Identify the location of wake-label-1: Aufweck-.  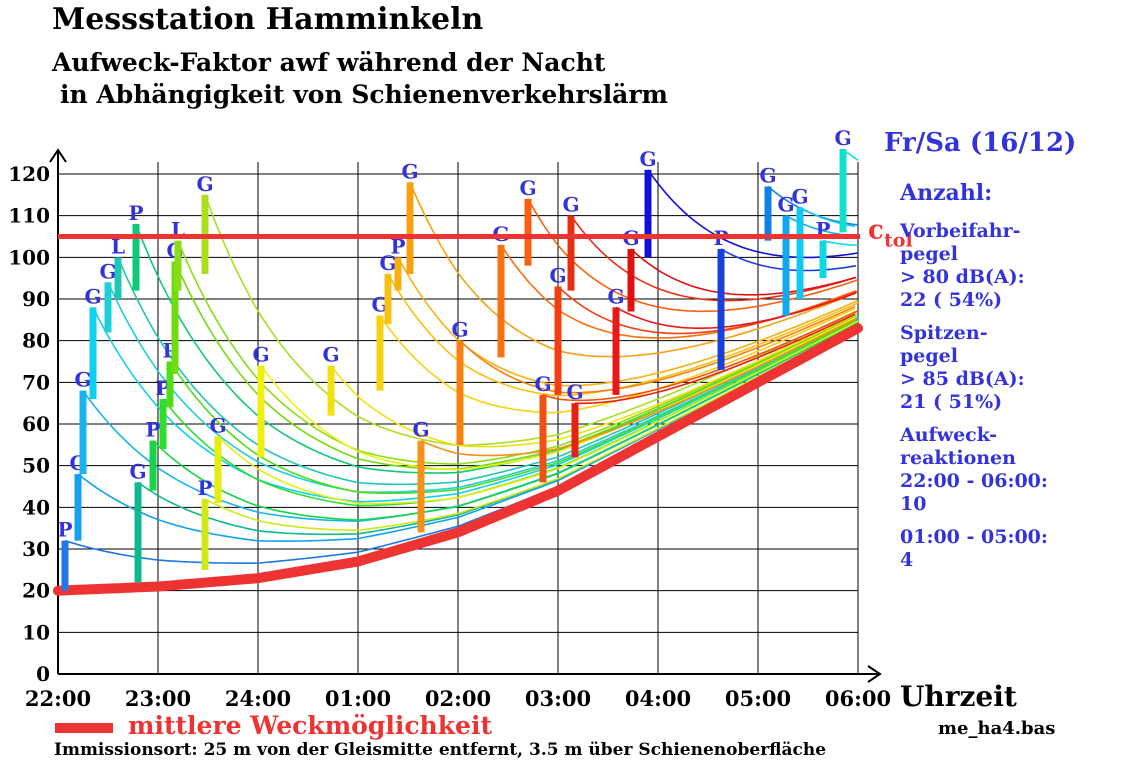
(949, 435).